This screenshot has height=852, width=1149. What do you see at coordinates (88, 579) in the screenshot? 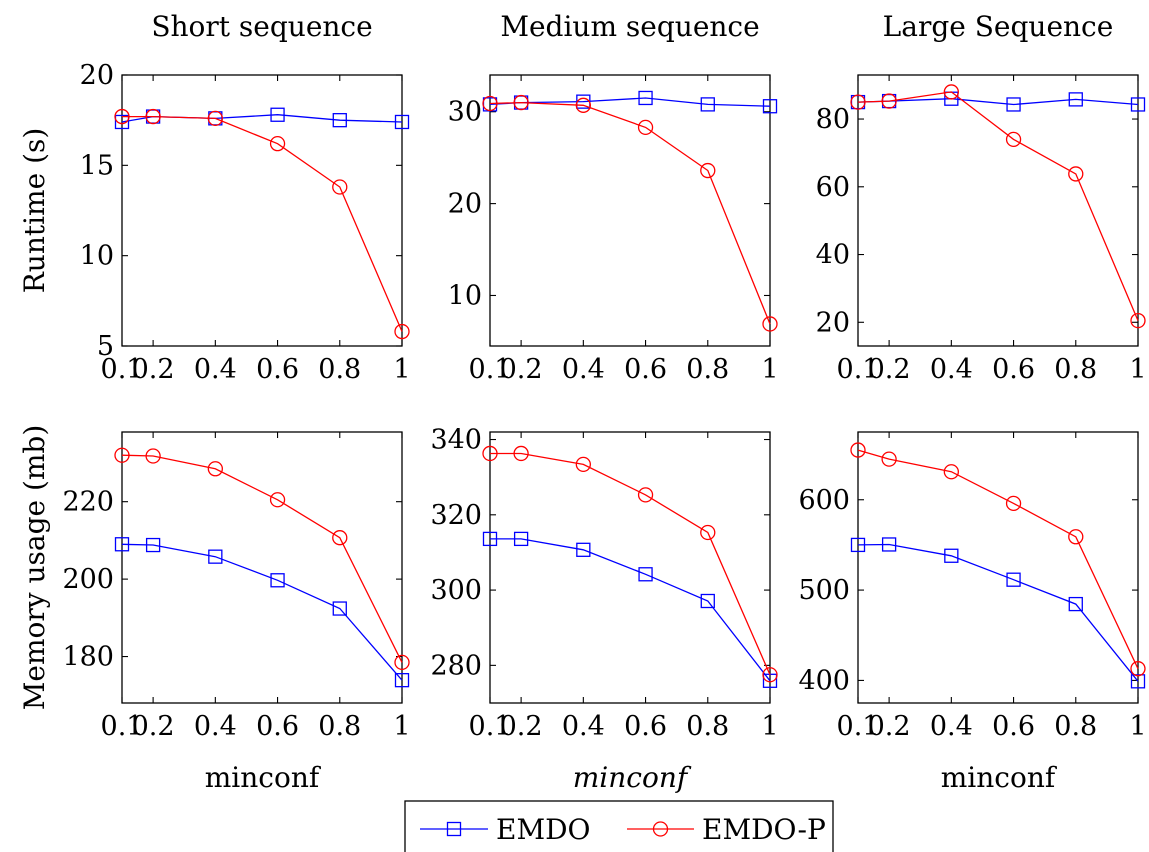
I see `y-tick-label: 200` at bounding box center [88, 579].